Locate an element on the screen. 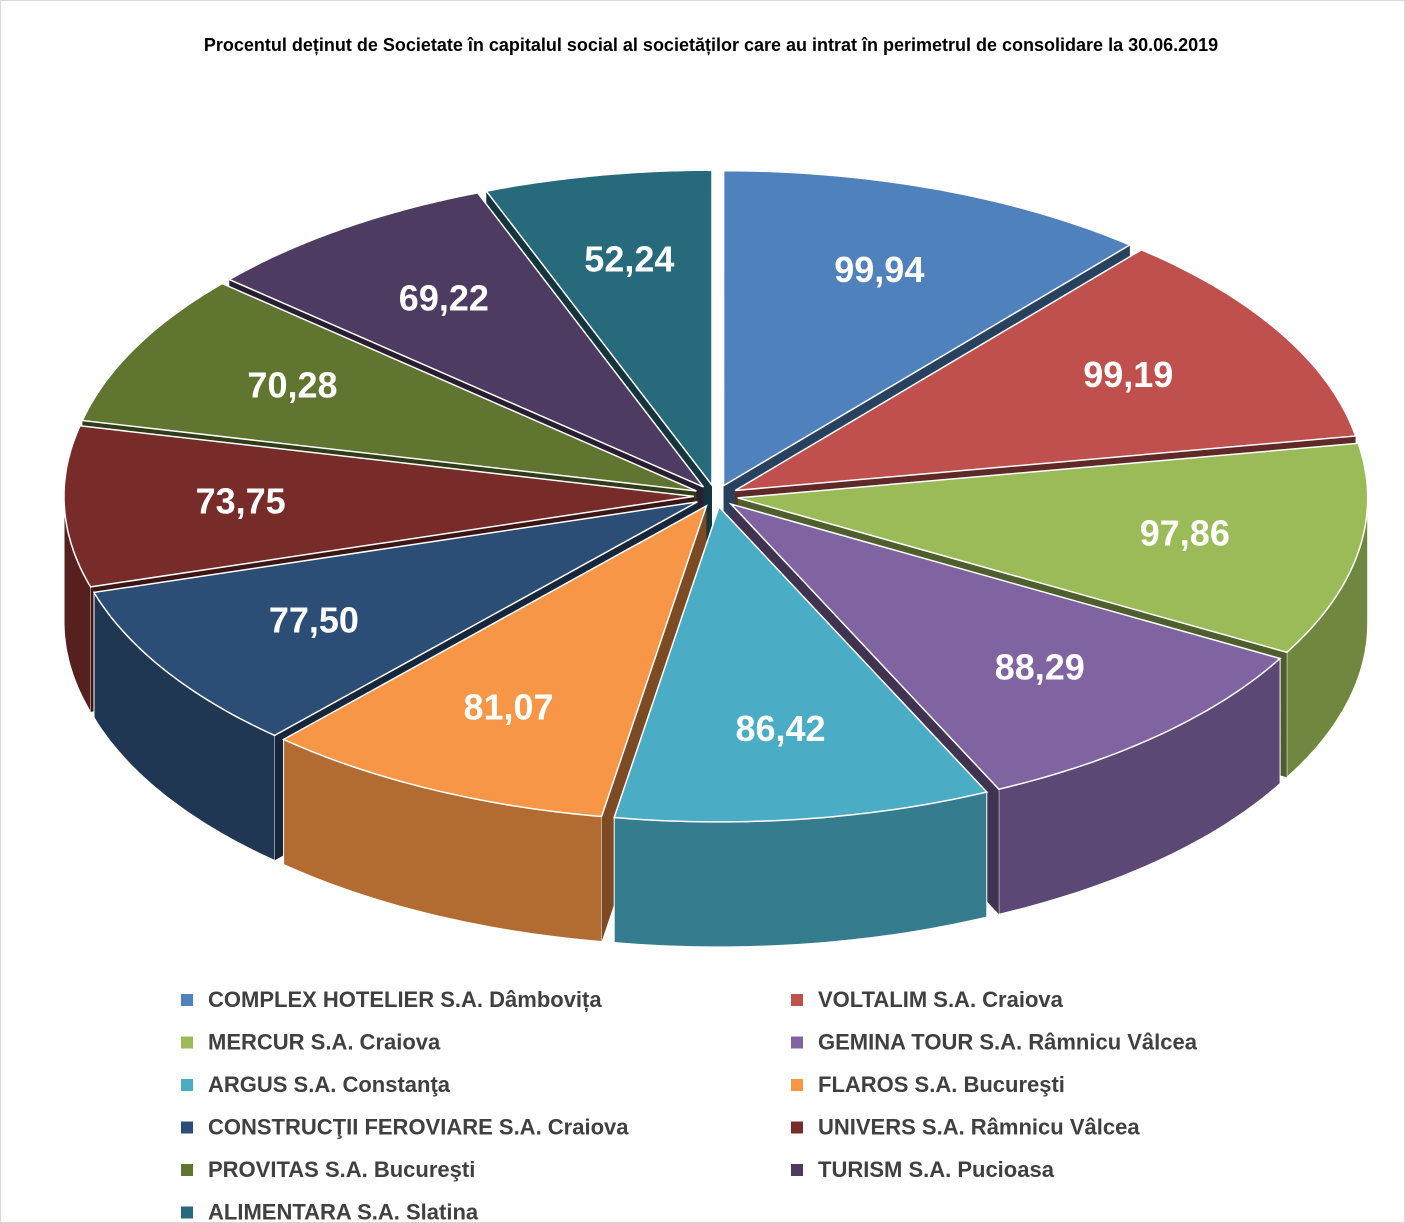 The width and height of the screenshot is (1405, 1223). data-label: 70,28 is located at coordinates (292, 384).